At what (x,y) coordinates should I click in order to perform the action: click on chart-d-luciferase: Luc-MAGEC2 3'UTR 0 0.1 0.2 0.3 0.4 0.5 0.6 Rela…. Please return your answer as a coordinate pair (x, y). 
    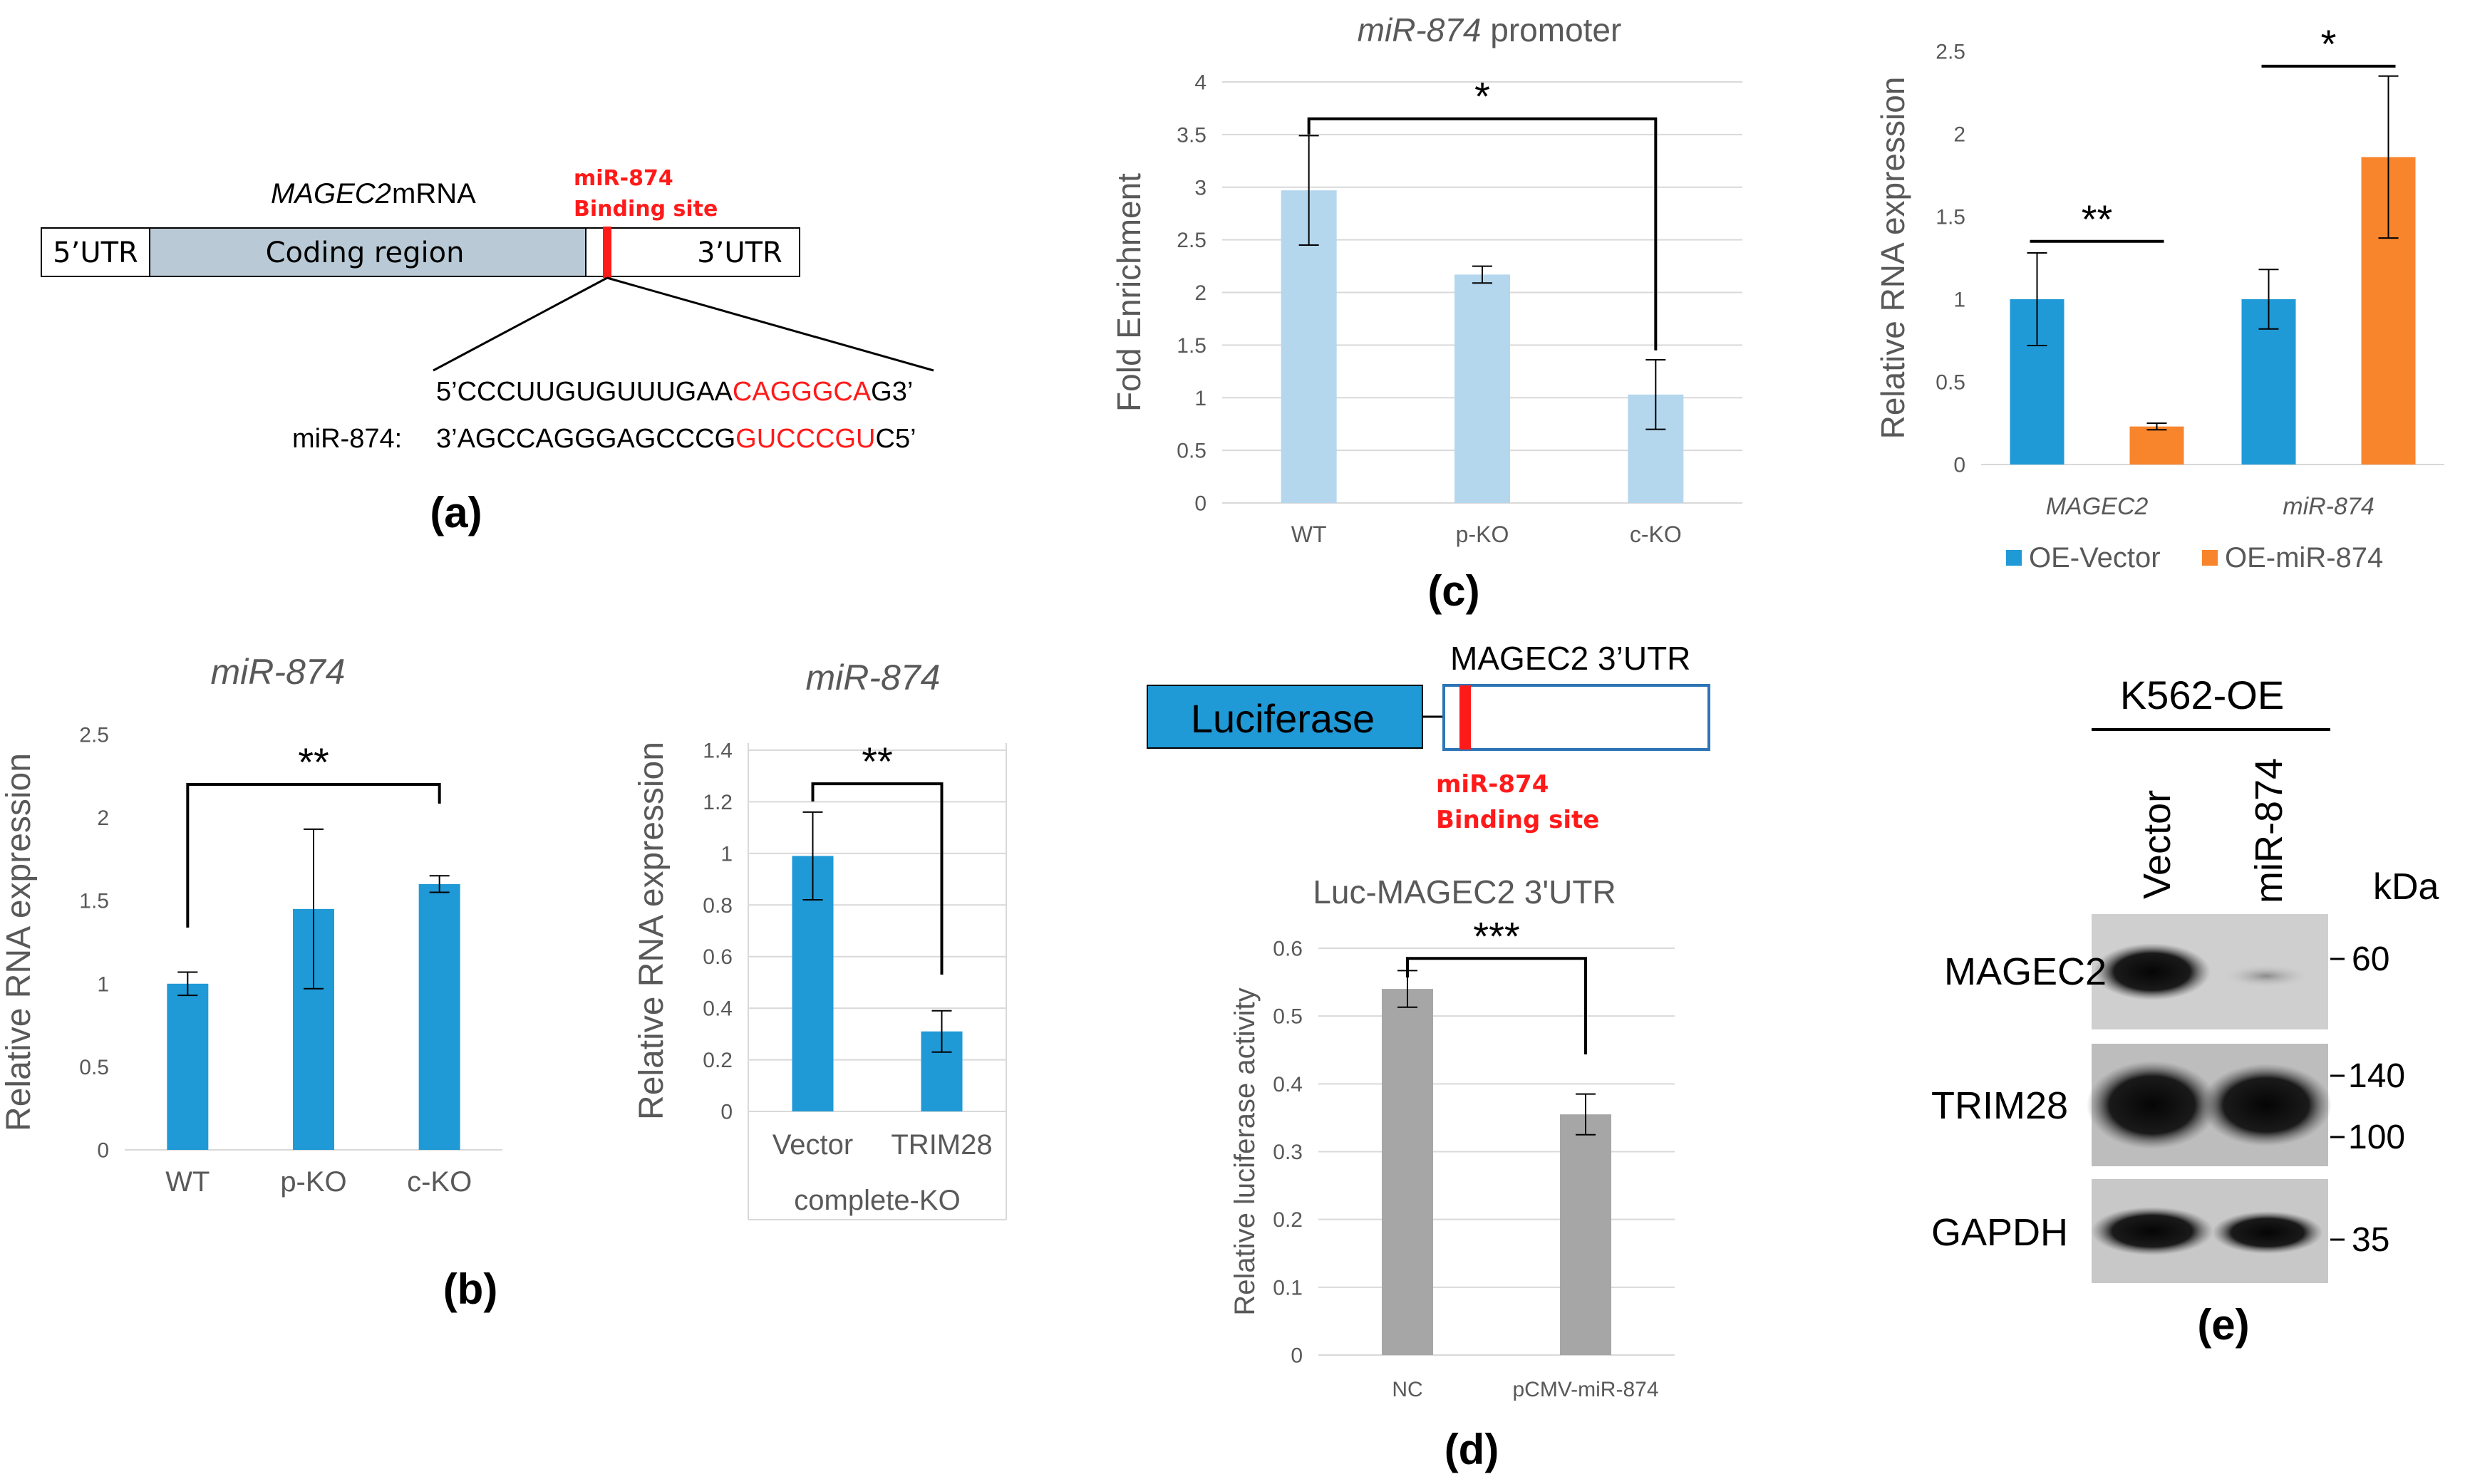
    Looking at the image, I should click on (1452, 1137).